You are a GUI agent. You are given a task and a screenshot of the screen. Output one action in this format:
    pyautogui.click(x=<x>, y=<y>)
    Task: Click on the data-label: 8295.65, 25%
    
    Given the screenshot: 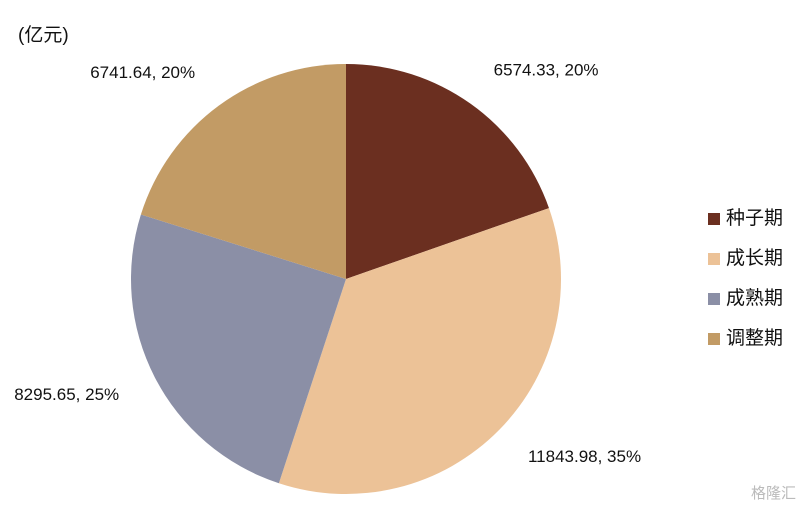 What is the action you would take?
    pyautogui.click(x=66, y=394)
    